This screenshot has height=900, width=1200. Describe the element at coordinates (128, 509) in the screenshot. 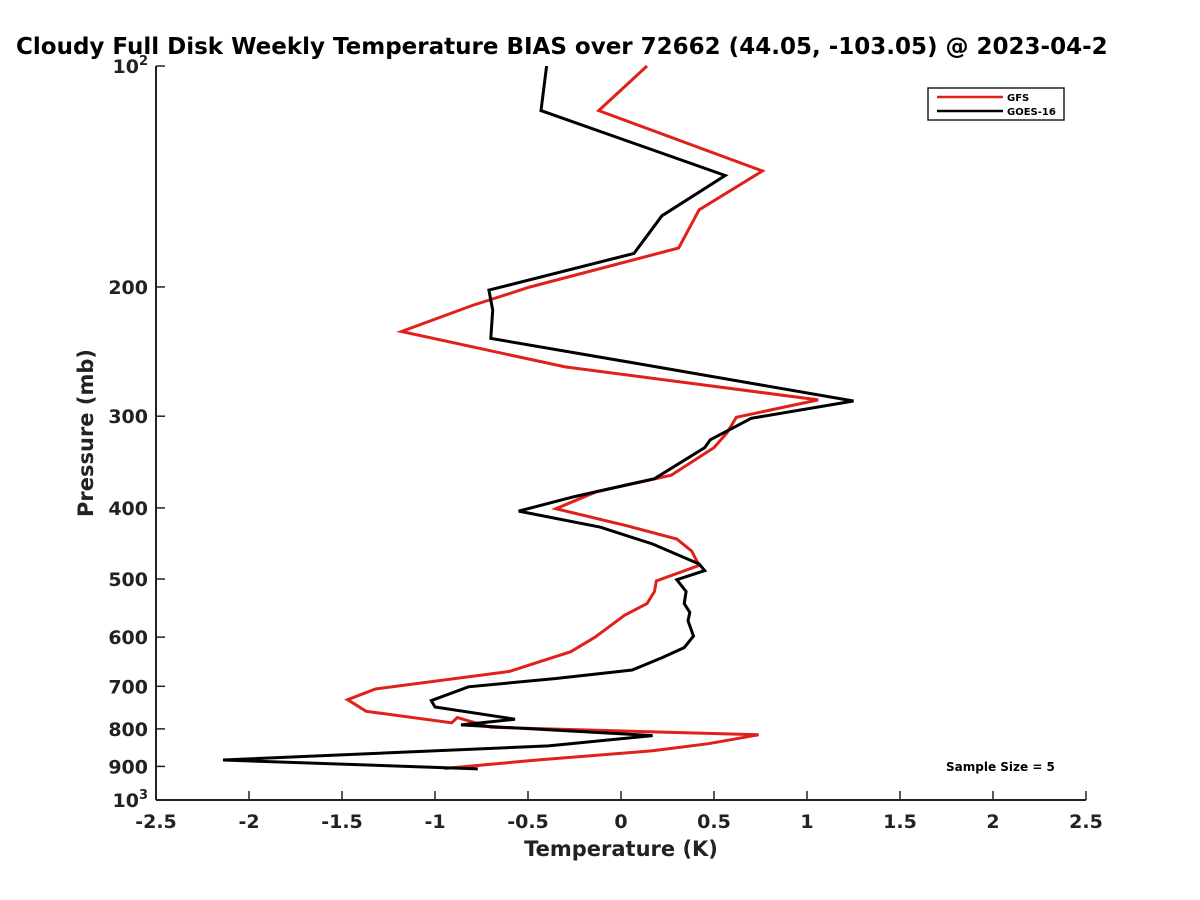

I see `y-tick-label: 400` at that location.